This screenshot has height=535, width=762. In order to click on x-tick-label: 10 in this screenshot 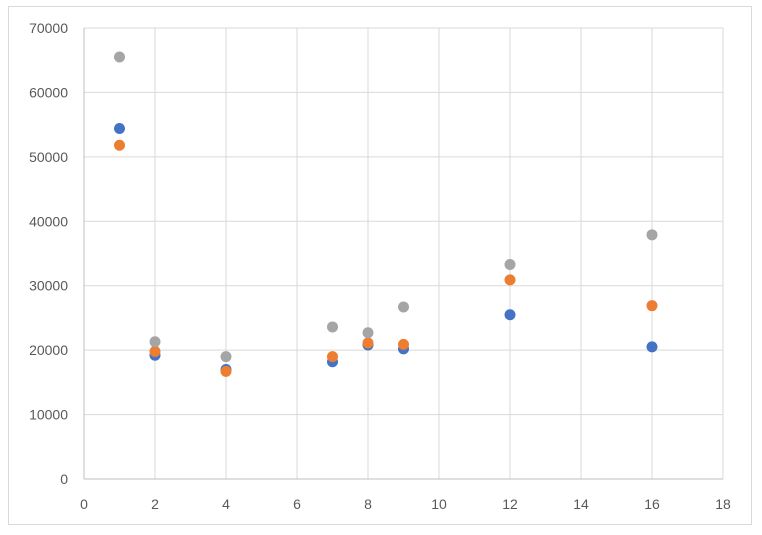, I will do `click(439, 504)`.